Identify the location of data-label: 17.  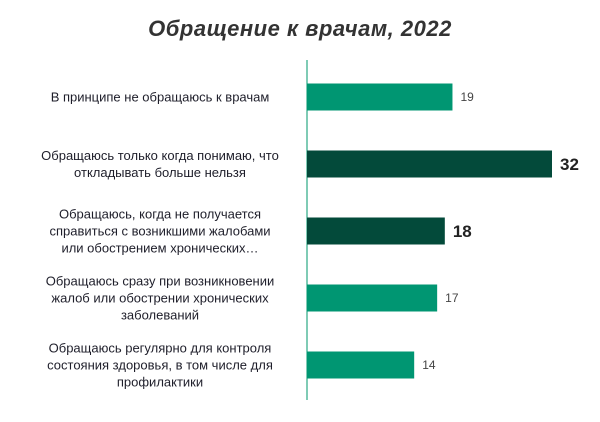
(452, 298).